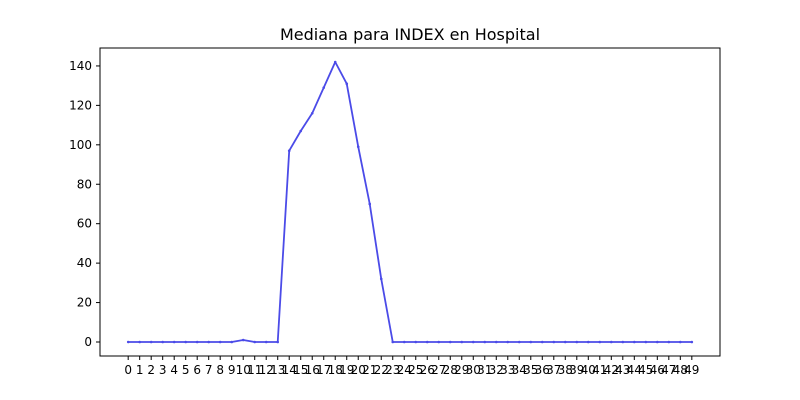 The height and width of the screenshot is (400, 800). Describe the element at coordinates (151, 370) in the screenshot. I see `x-tick-label: 2` at that location.